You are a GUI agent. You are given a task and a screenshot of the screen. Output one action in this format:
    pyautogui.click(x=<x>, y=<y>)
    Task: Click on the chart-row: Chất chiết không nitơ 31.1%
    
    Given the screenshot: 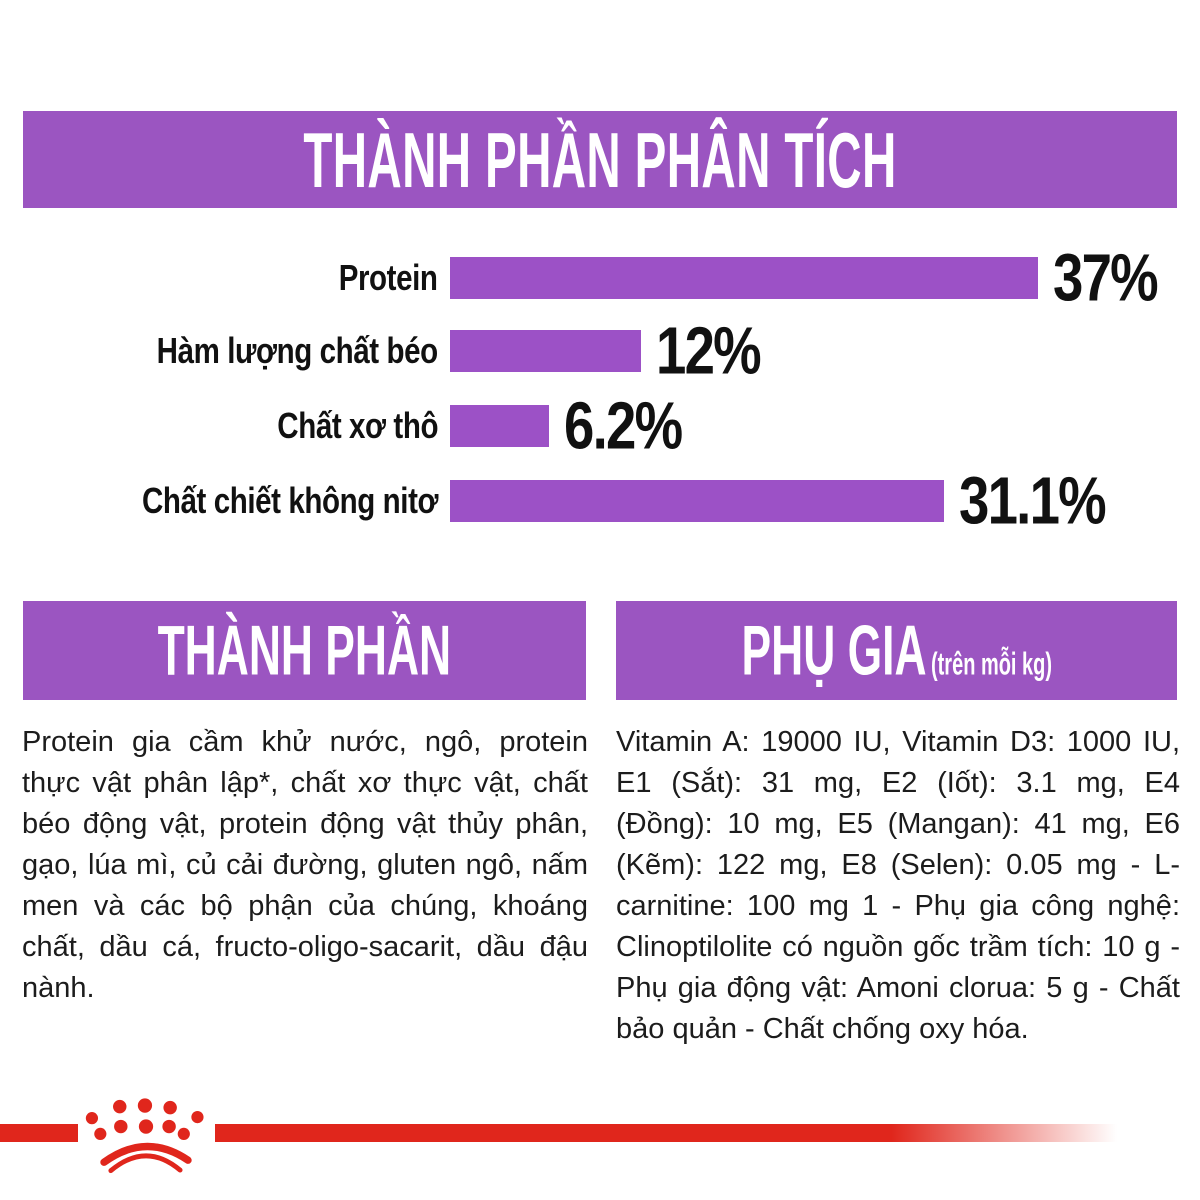 What is the action you would take?
    pyautogui.click(x=600, y=501)
    